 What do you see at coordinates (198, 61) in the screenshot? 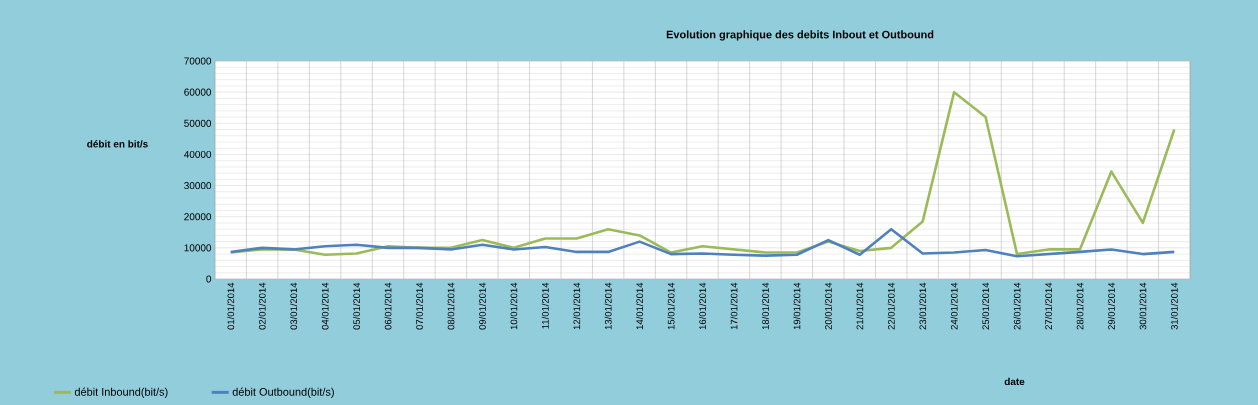
I see `y-tick-label: 70000` at bounding box center [198, 61].